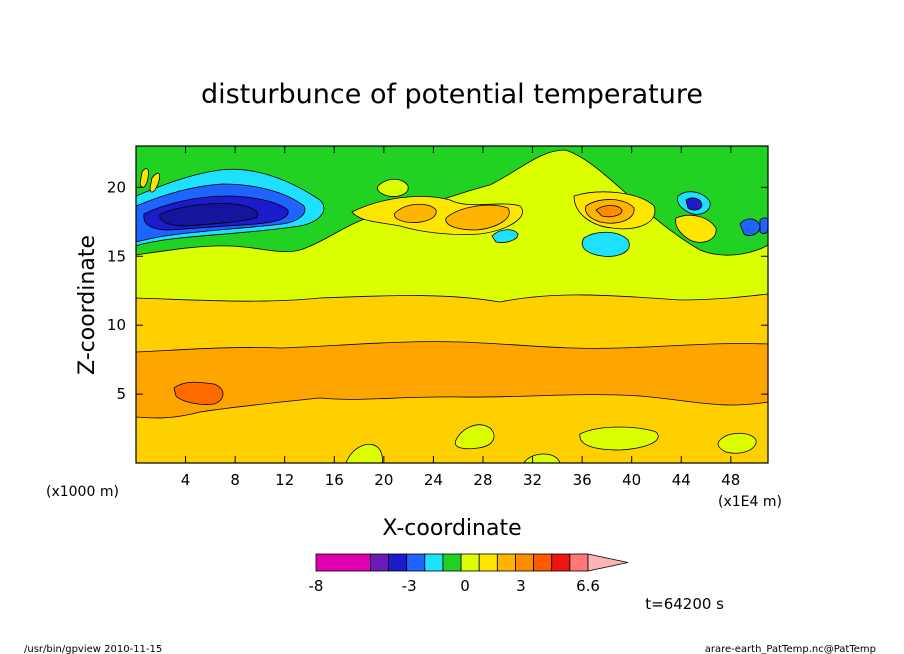 Image resolution: width=904 pixels, height=654 pixels. Describe the element at coordinates (451, 528) in the screenshot. I see `x-axis-label: X-coordinate` at that location.